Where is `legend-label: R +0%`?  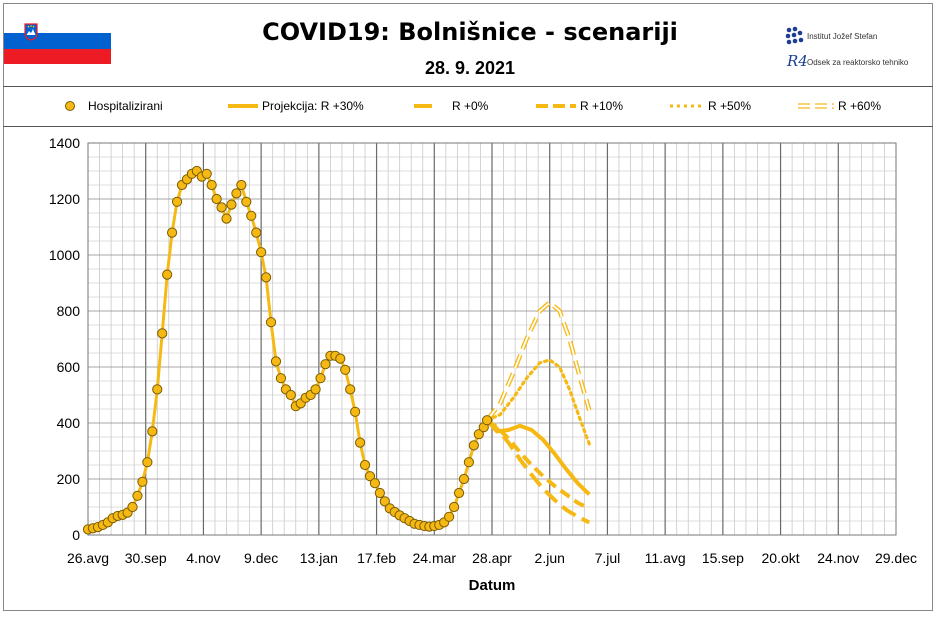
legend-label: R +0% is located at coordinates (470, 106).